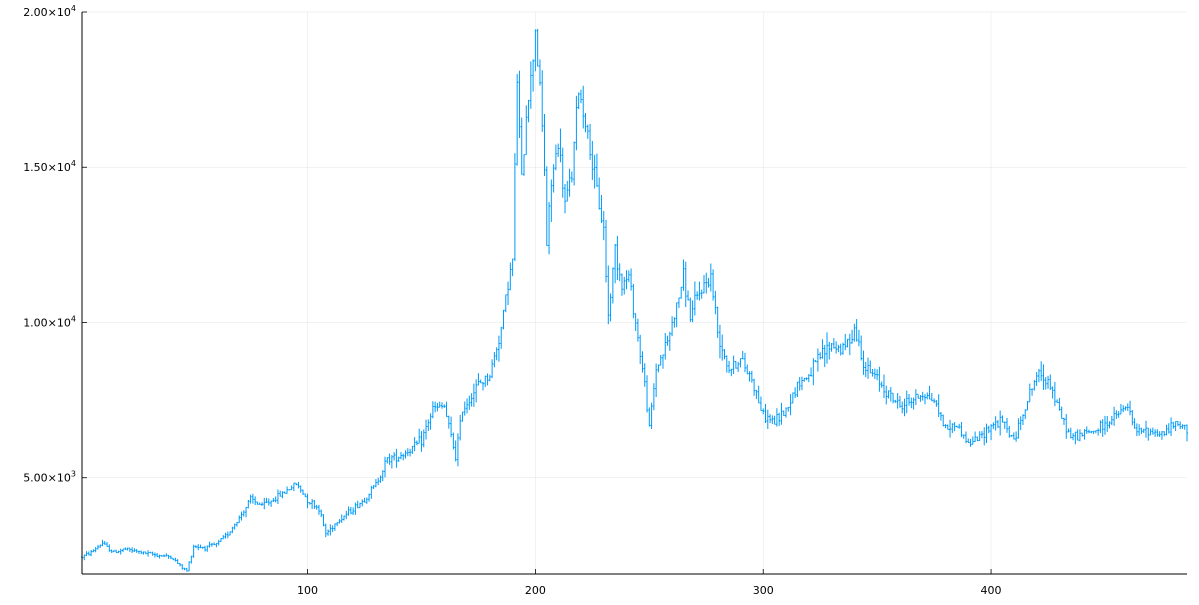 The width and height of the screenshot is (1199, 605). What do you see at coordinates (49, 166) in the screenshot?
I see `y-tick-label: 1.50×104` at bounding box center [49, 166].